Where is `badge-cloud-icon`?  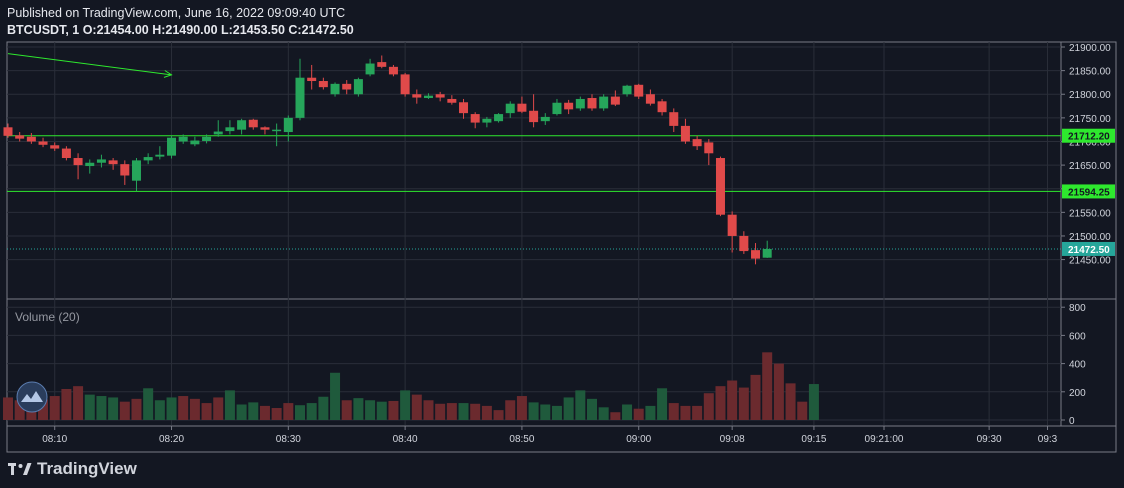 badge-cloud-icon is located at coordinates (32, 396).